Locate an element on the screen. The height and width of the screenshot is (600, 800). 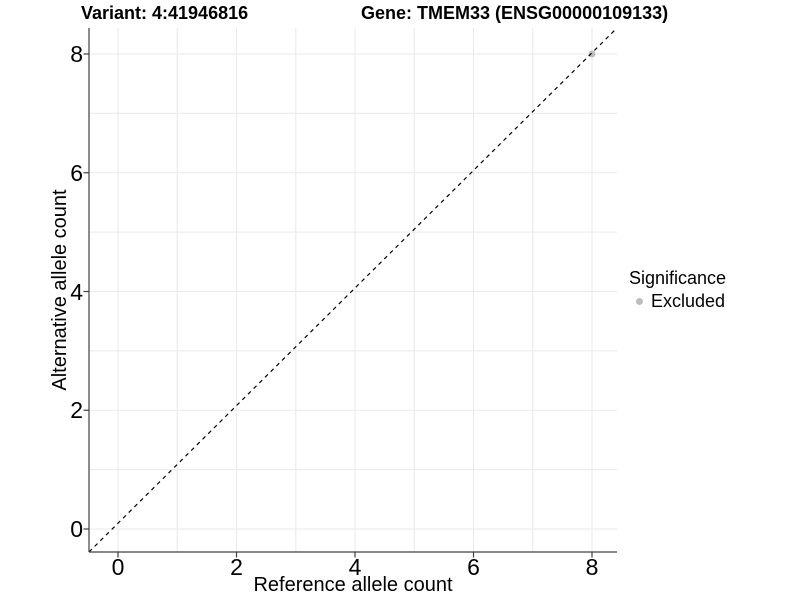
y-tick-label: 2 is located at coordinates (76, 410).